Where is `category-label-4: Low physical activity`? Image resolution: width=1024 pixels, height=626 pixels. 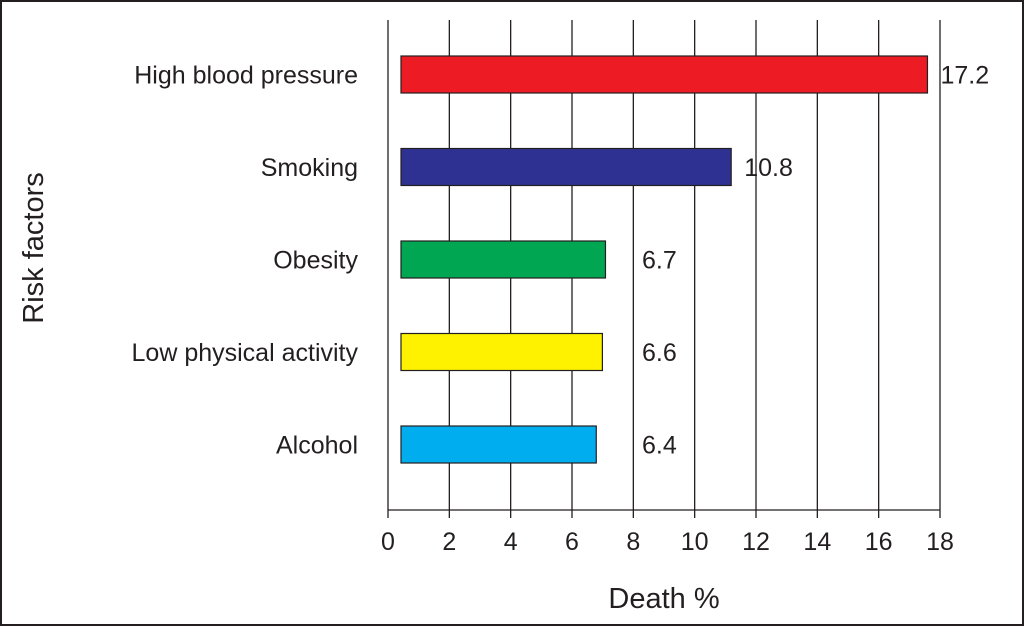
category-label-4: Low physical activity is located at coordinates (245, 353).